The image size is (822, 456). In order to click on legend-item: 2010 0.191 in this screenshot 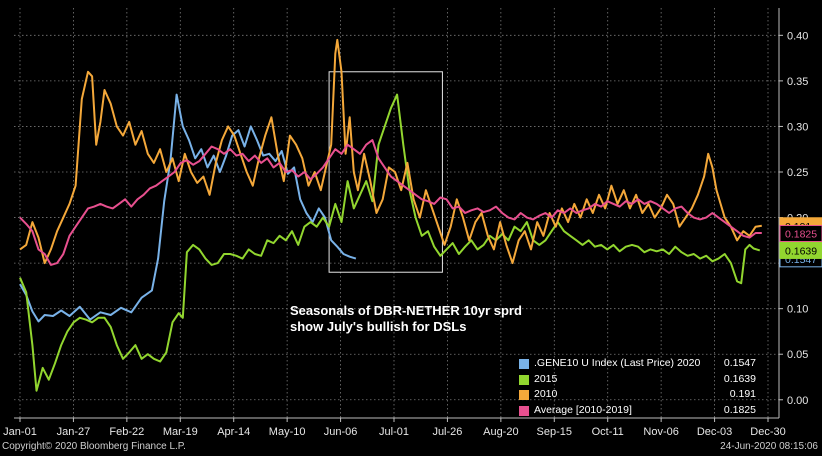, I will do `click(637, 395)`.